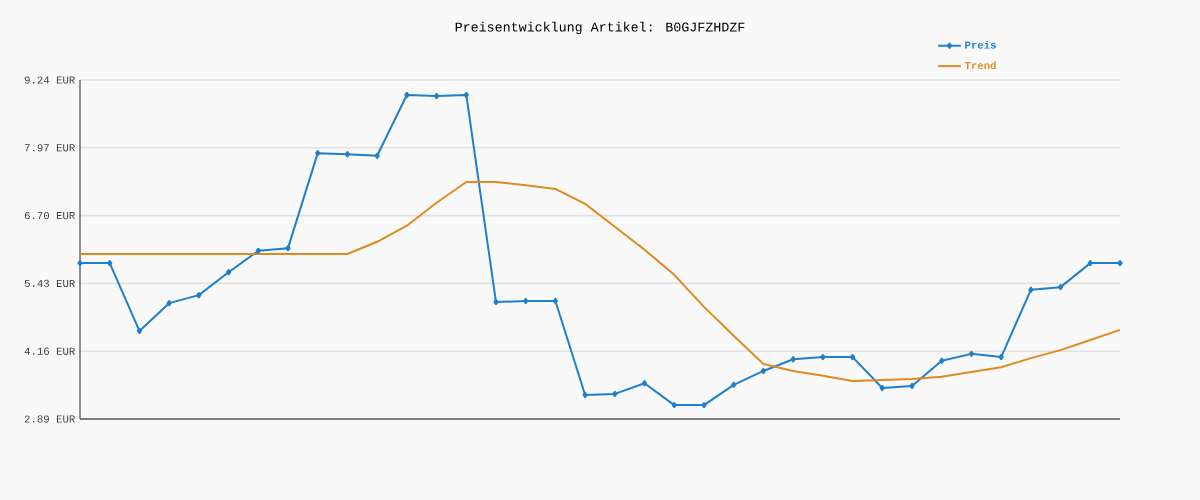 Image resolution: width=1200 pixels, height=500 pixels. What do you see at coordinates (50, 215) in the screenshot?
I see `y-tick-label: 6.70 EUR` at bounding box center [50, 215].